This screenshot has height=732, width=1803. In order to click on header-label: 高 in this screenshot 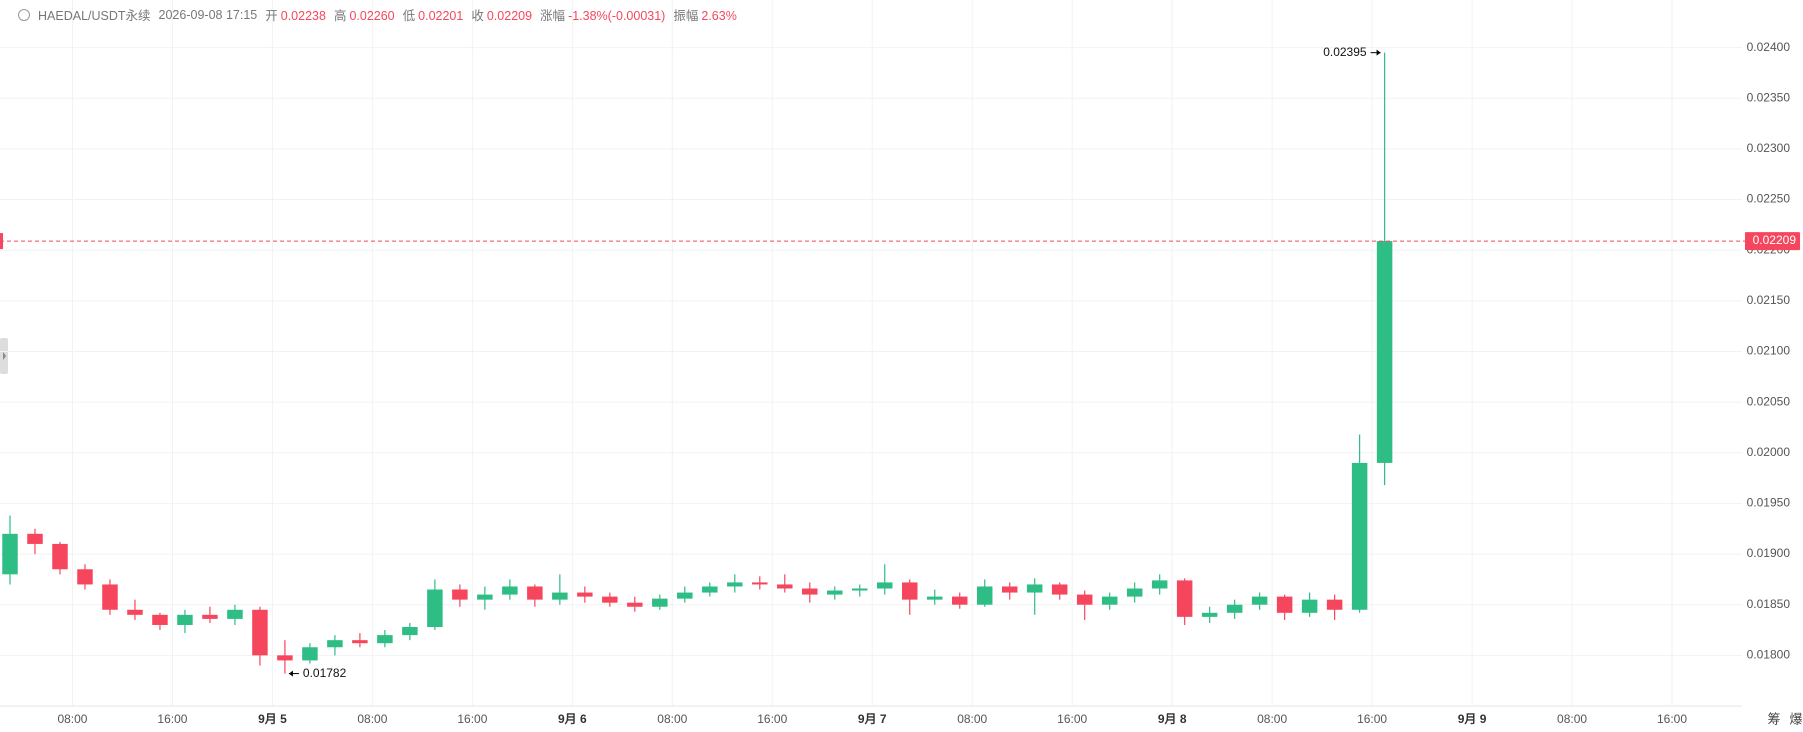, I will do `click(340, 16)`.